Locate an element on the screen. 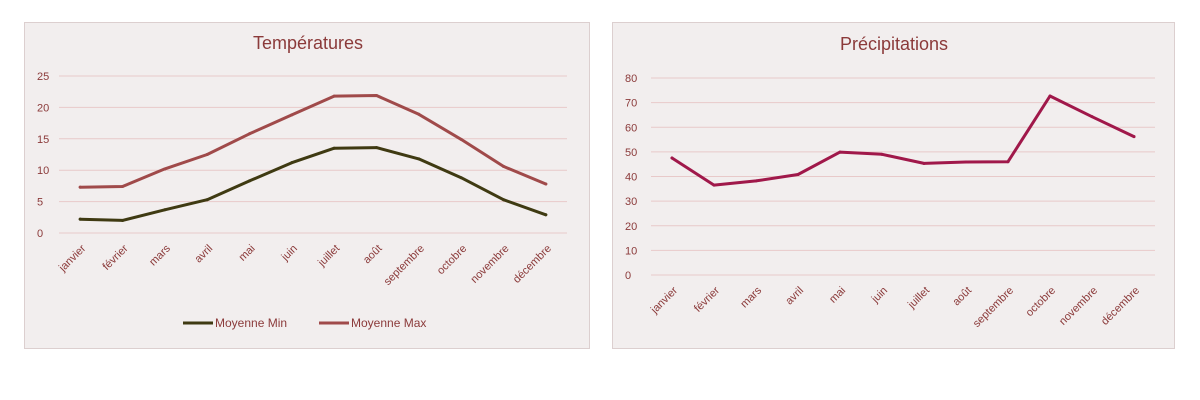 The height and width of the screenshot is (400, 1200). y-tick-label: 40 is located at coordinates (631, 178).